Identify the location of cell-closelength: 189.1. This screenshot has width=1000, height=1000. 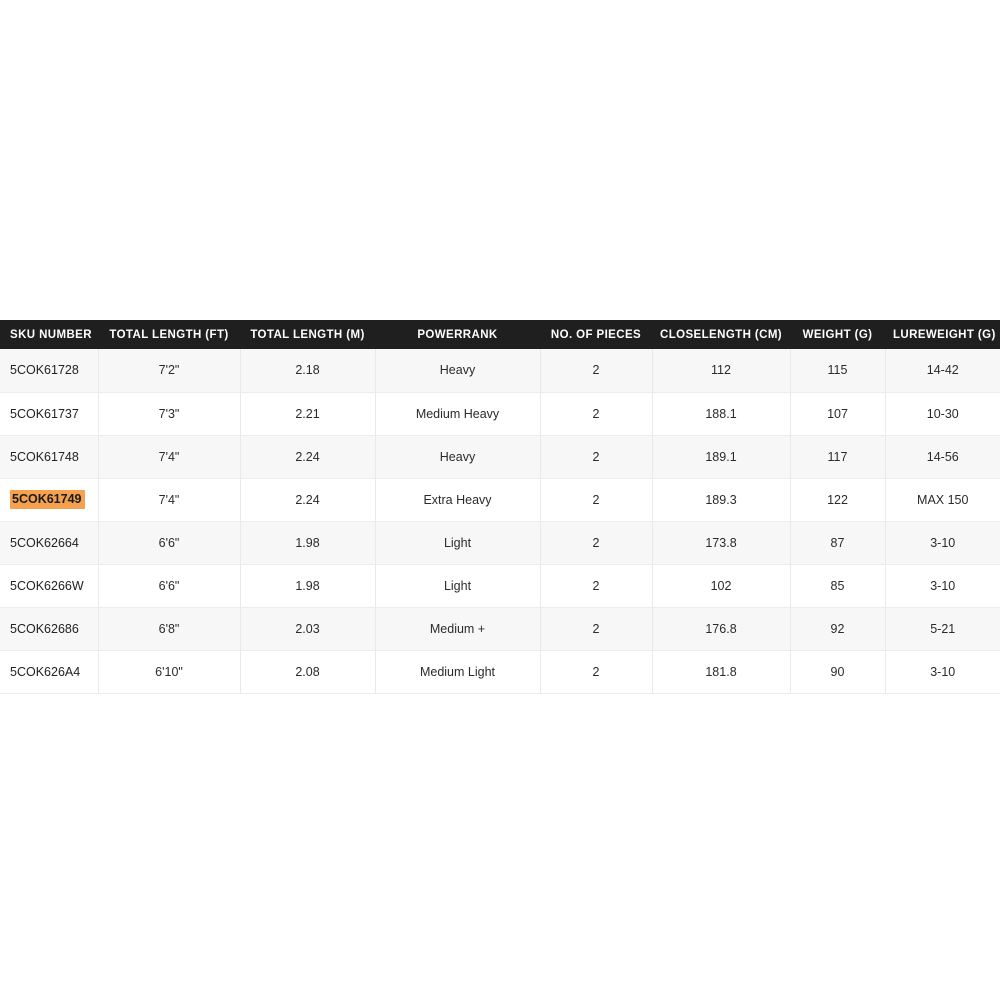
(721, 457).